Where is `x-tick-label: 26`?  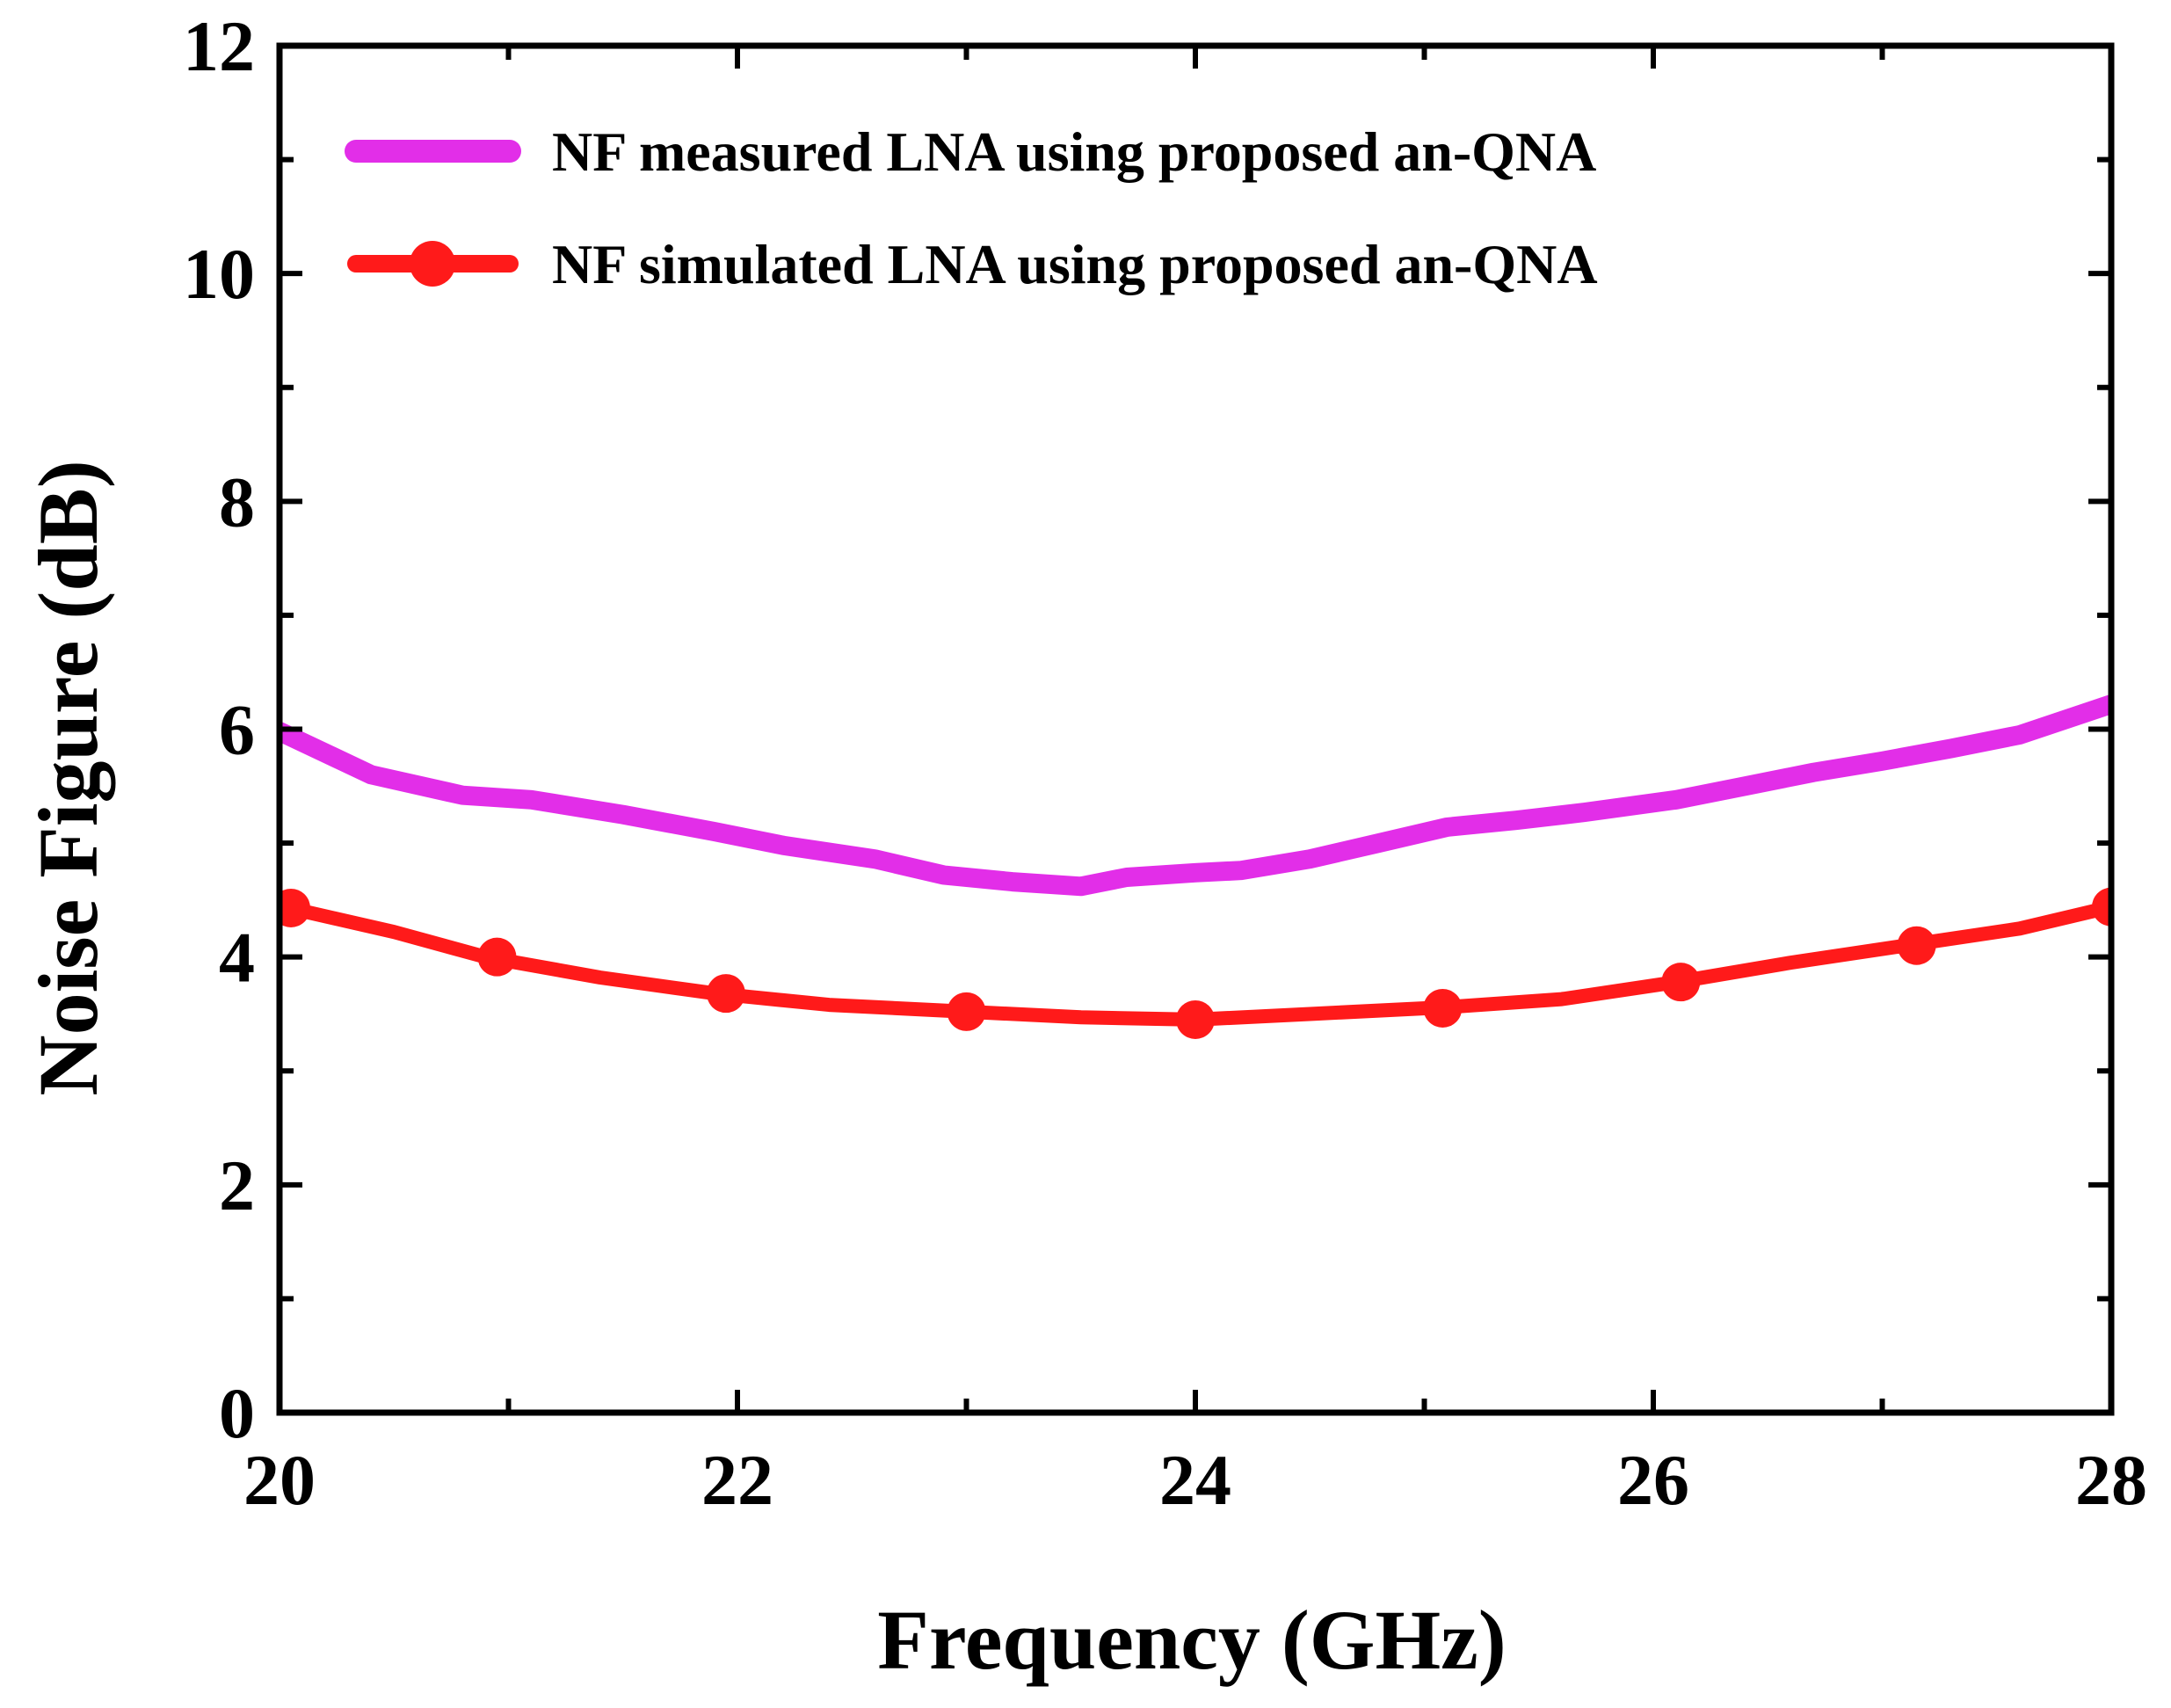
x-tick-label: 26 is located at coordinates (1653, 1480).